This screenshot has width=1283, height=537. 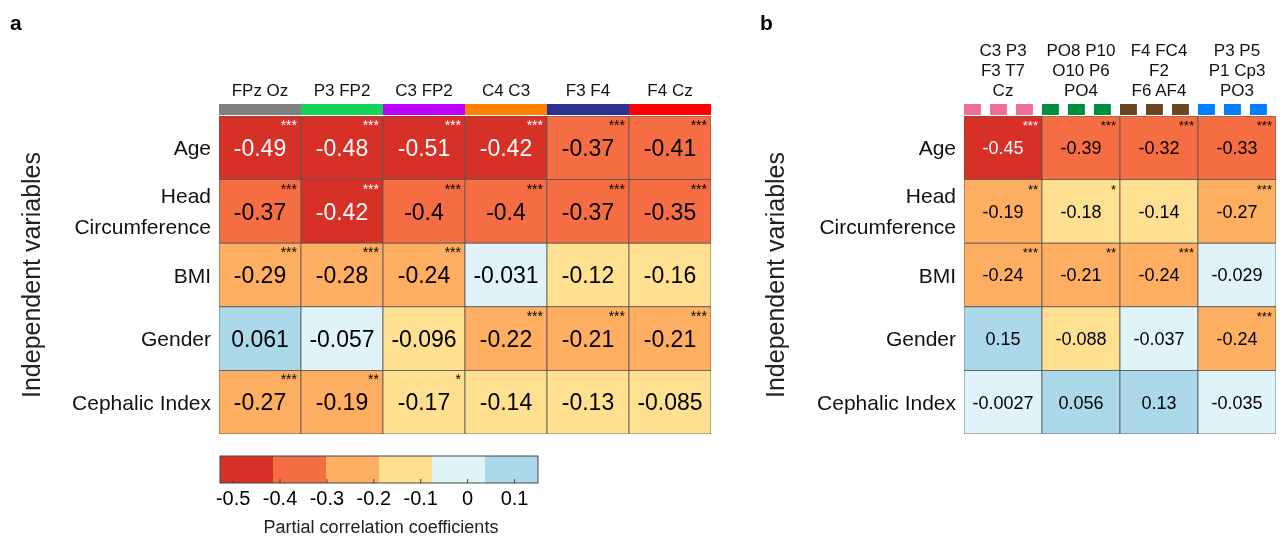 I want to click on data-label: * -0.17, so click(x=429, y=393).